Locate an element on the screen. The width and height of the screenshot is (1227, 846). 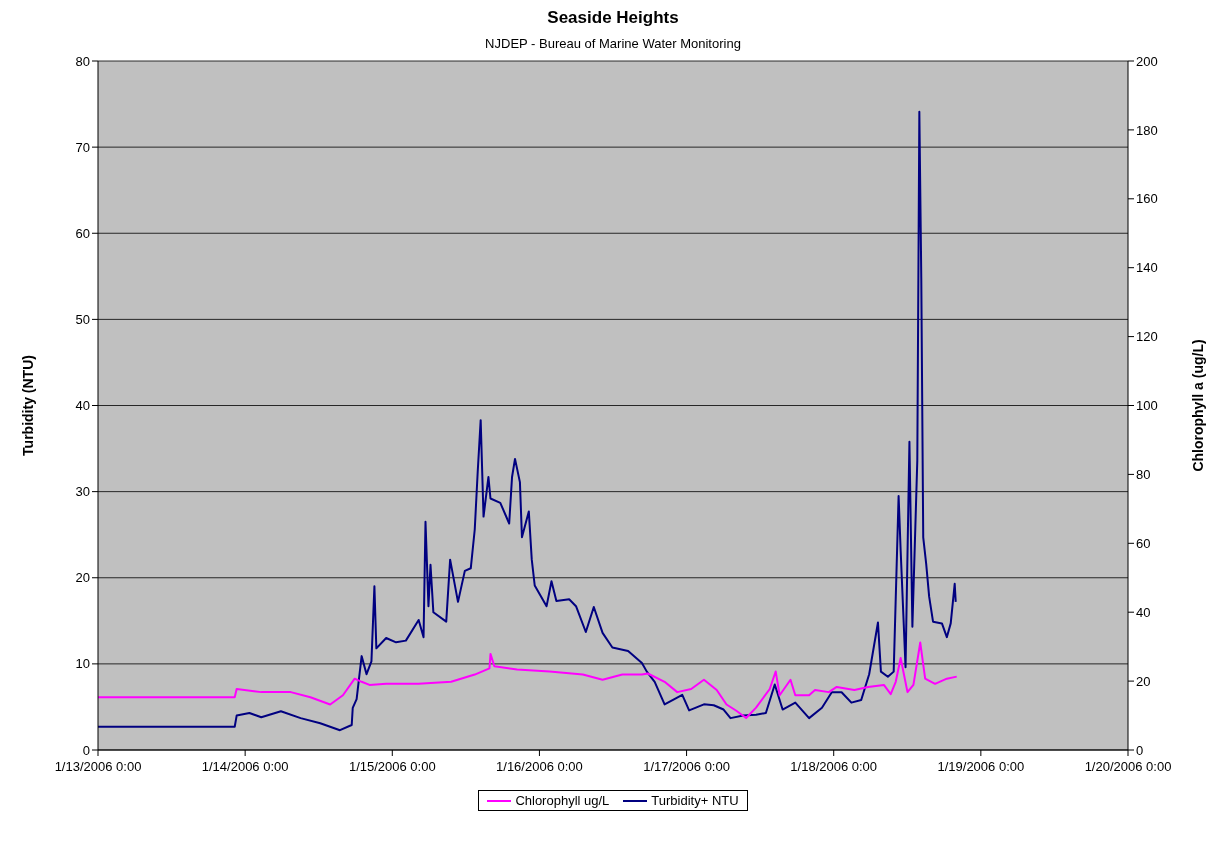
y-tick-label: 40 is located at coordinates (82, 406).